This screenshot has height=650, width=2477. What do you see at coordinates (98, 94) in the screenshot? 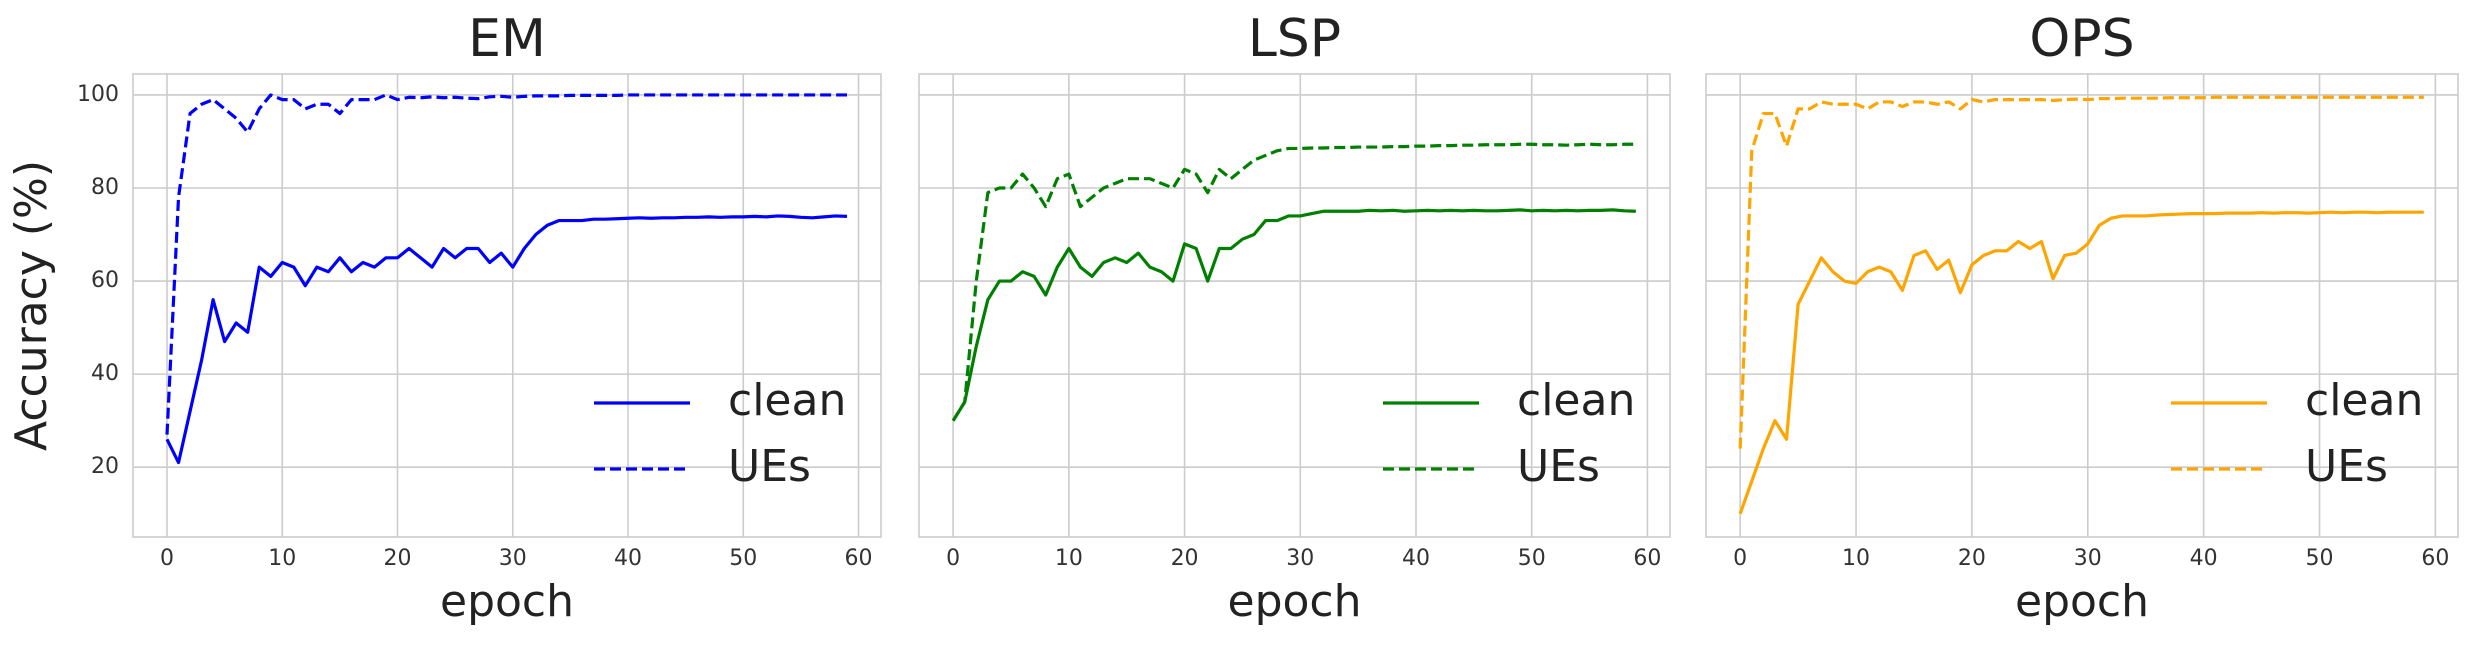
I see `y-tick-label: 100` at bounding box center [98, 94].